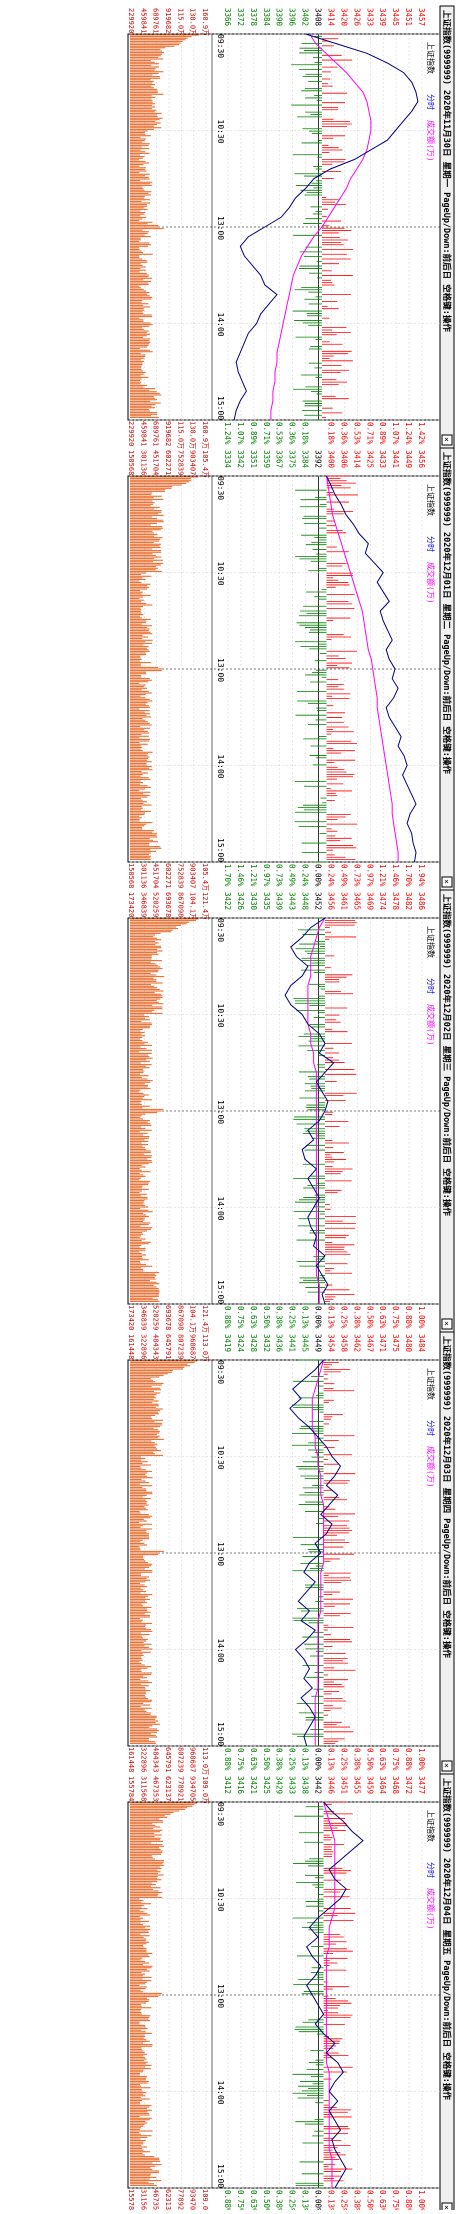 Image resolution: width=460 pixels, height=2214 pixels. What do you see at coordinates (330, 17) in the screenshot?
I see `price-tick-label: 3414` at bounding box center [330, 17].